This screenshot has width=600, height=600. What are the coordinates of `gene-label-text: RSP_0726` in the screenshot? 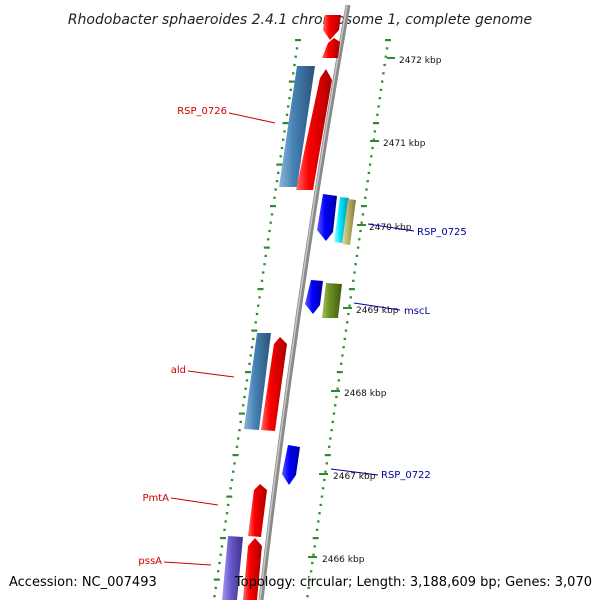 It's located at (202, 111).